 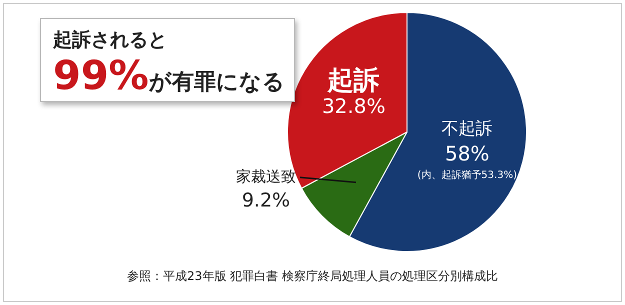 I want to click on text: 起訴されると, so click(x=110, y=40).